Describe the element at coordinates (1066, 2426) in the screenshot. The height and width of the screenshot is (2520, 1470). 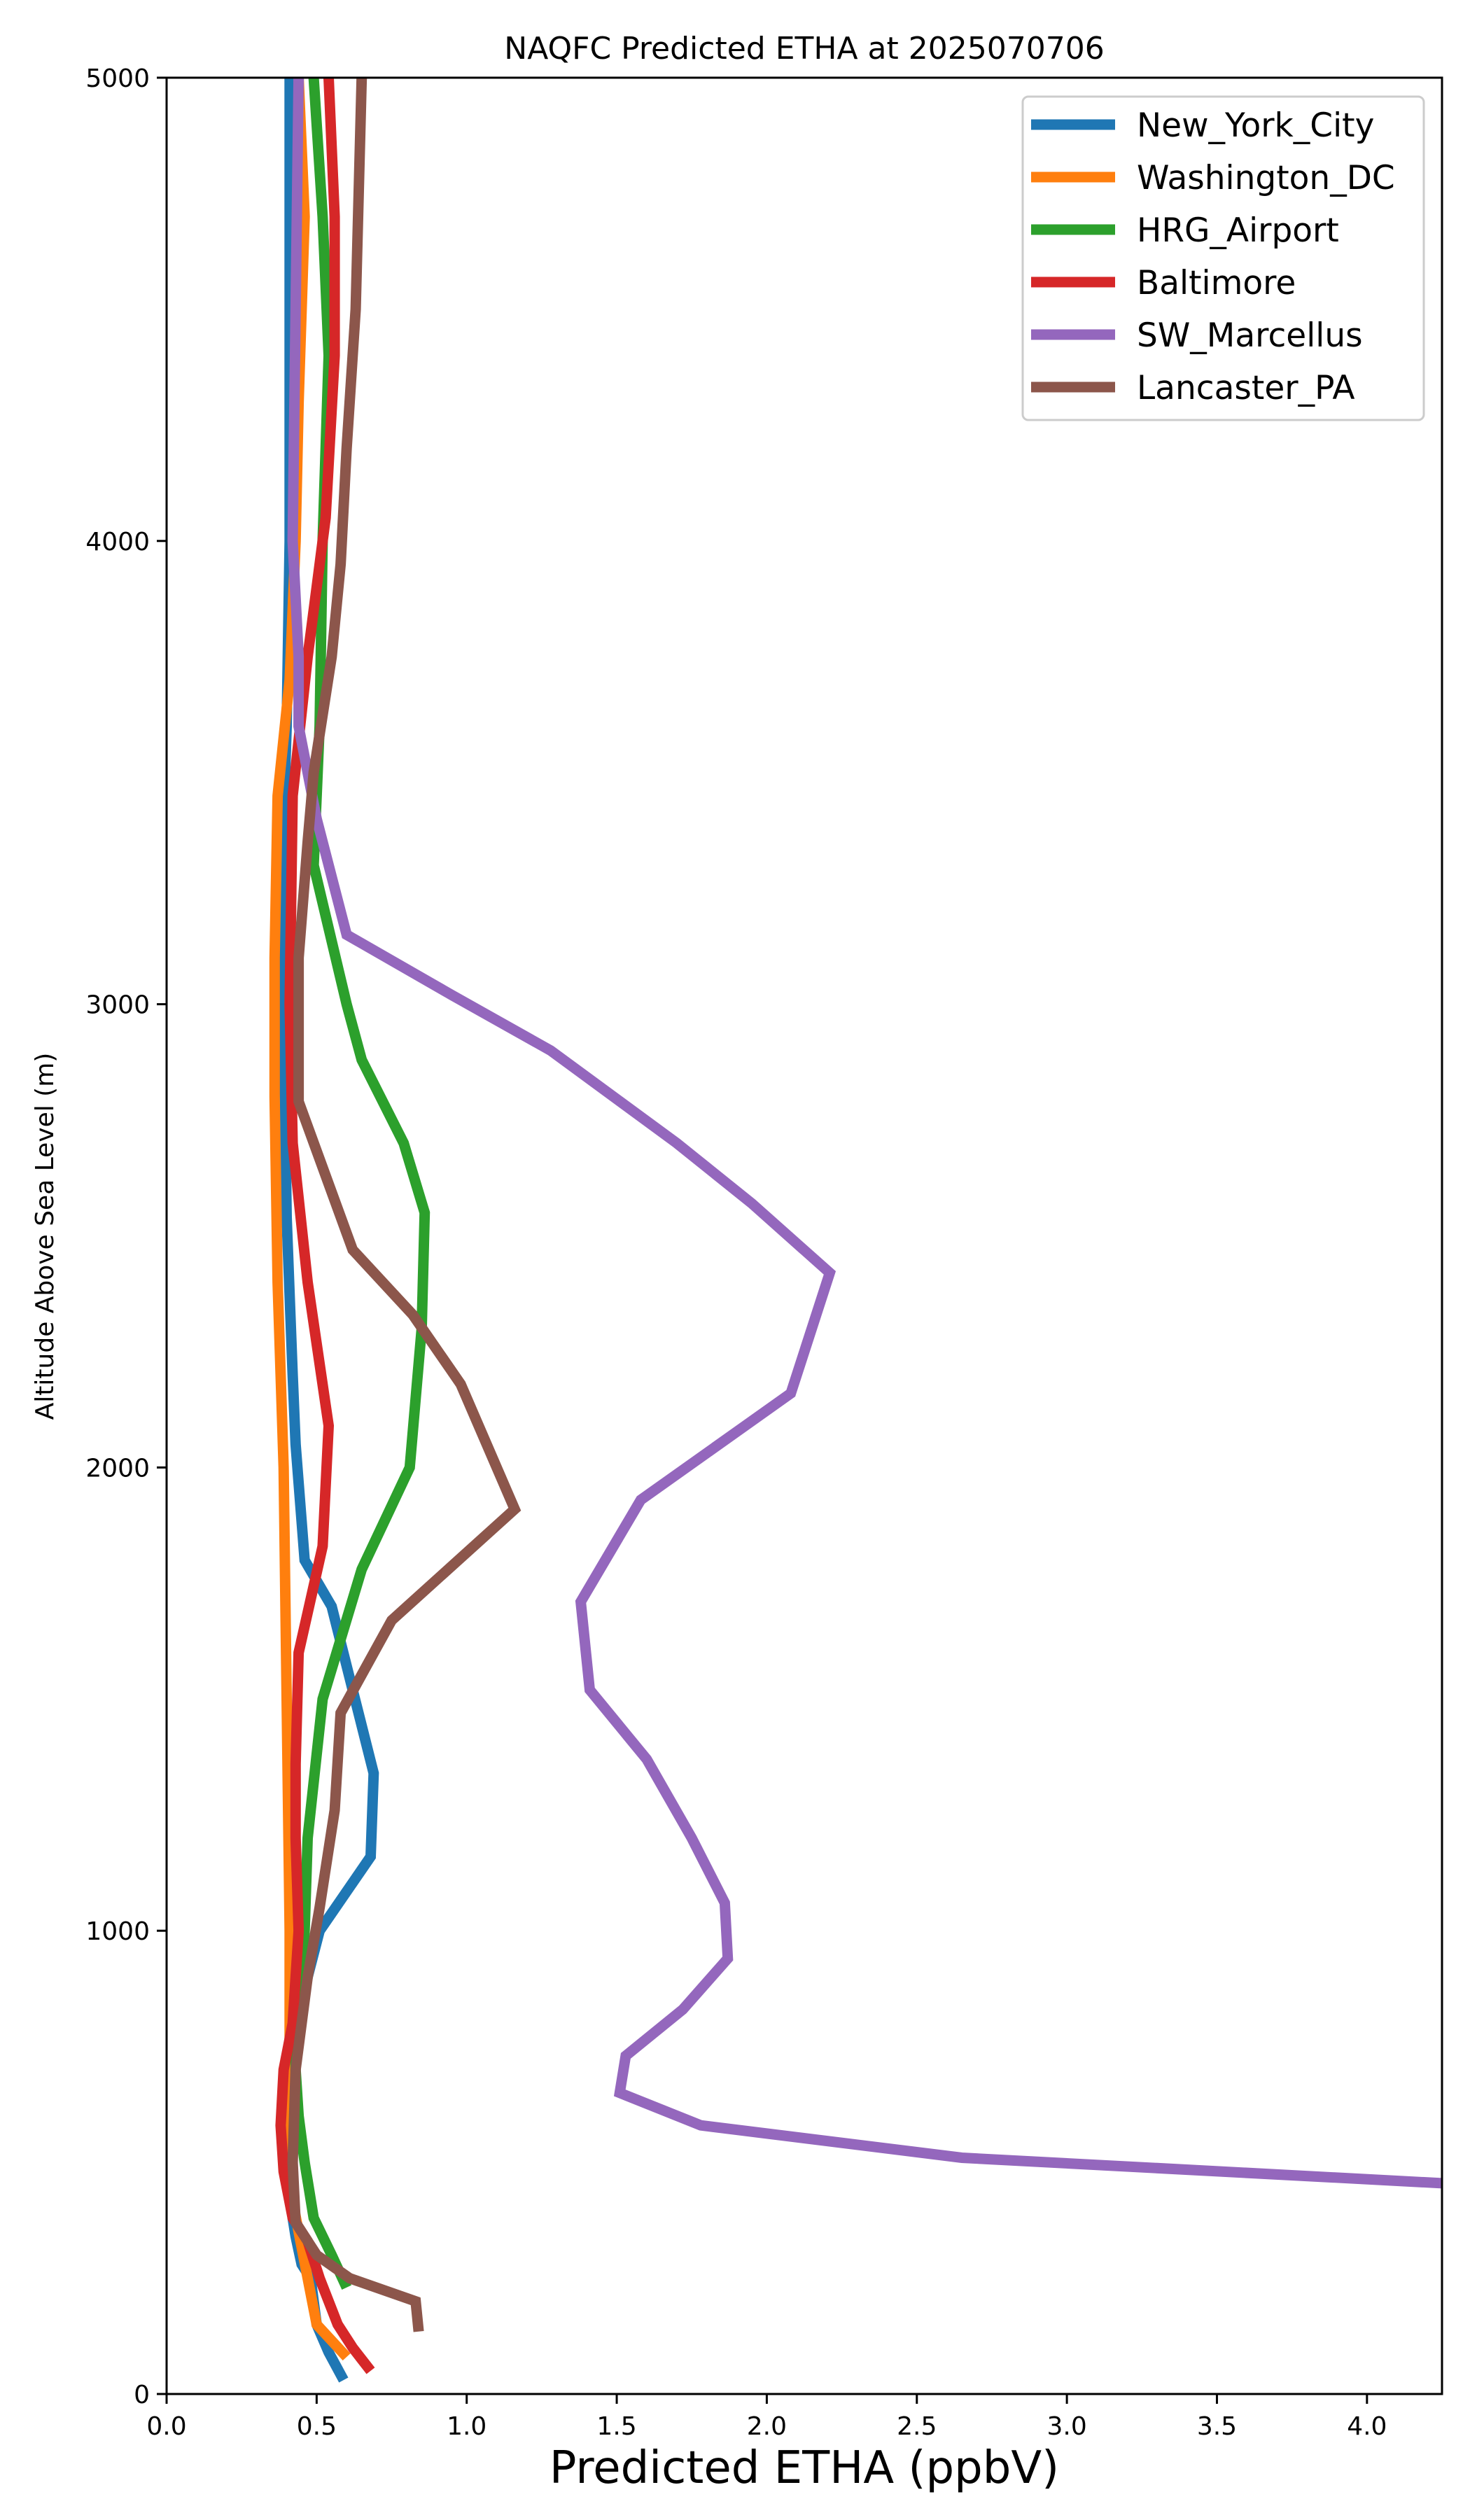
I see `x-tick-label: 3.0` at that location.